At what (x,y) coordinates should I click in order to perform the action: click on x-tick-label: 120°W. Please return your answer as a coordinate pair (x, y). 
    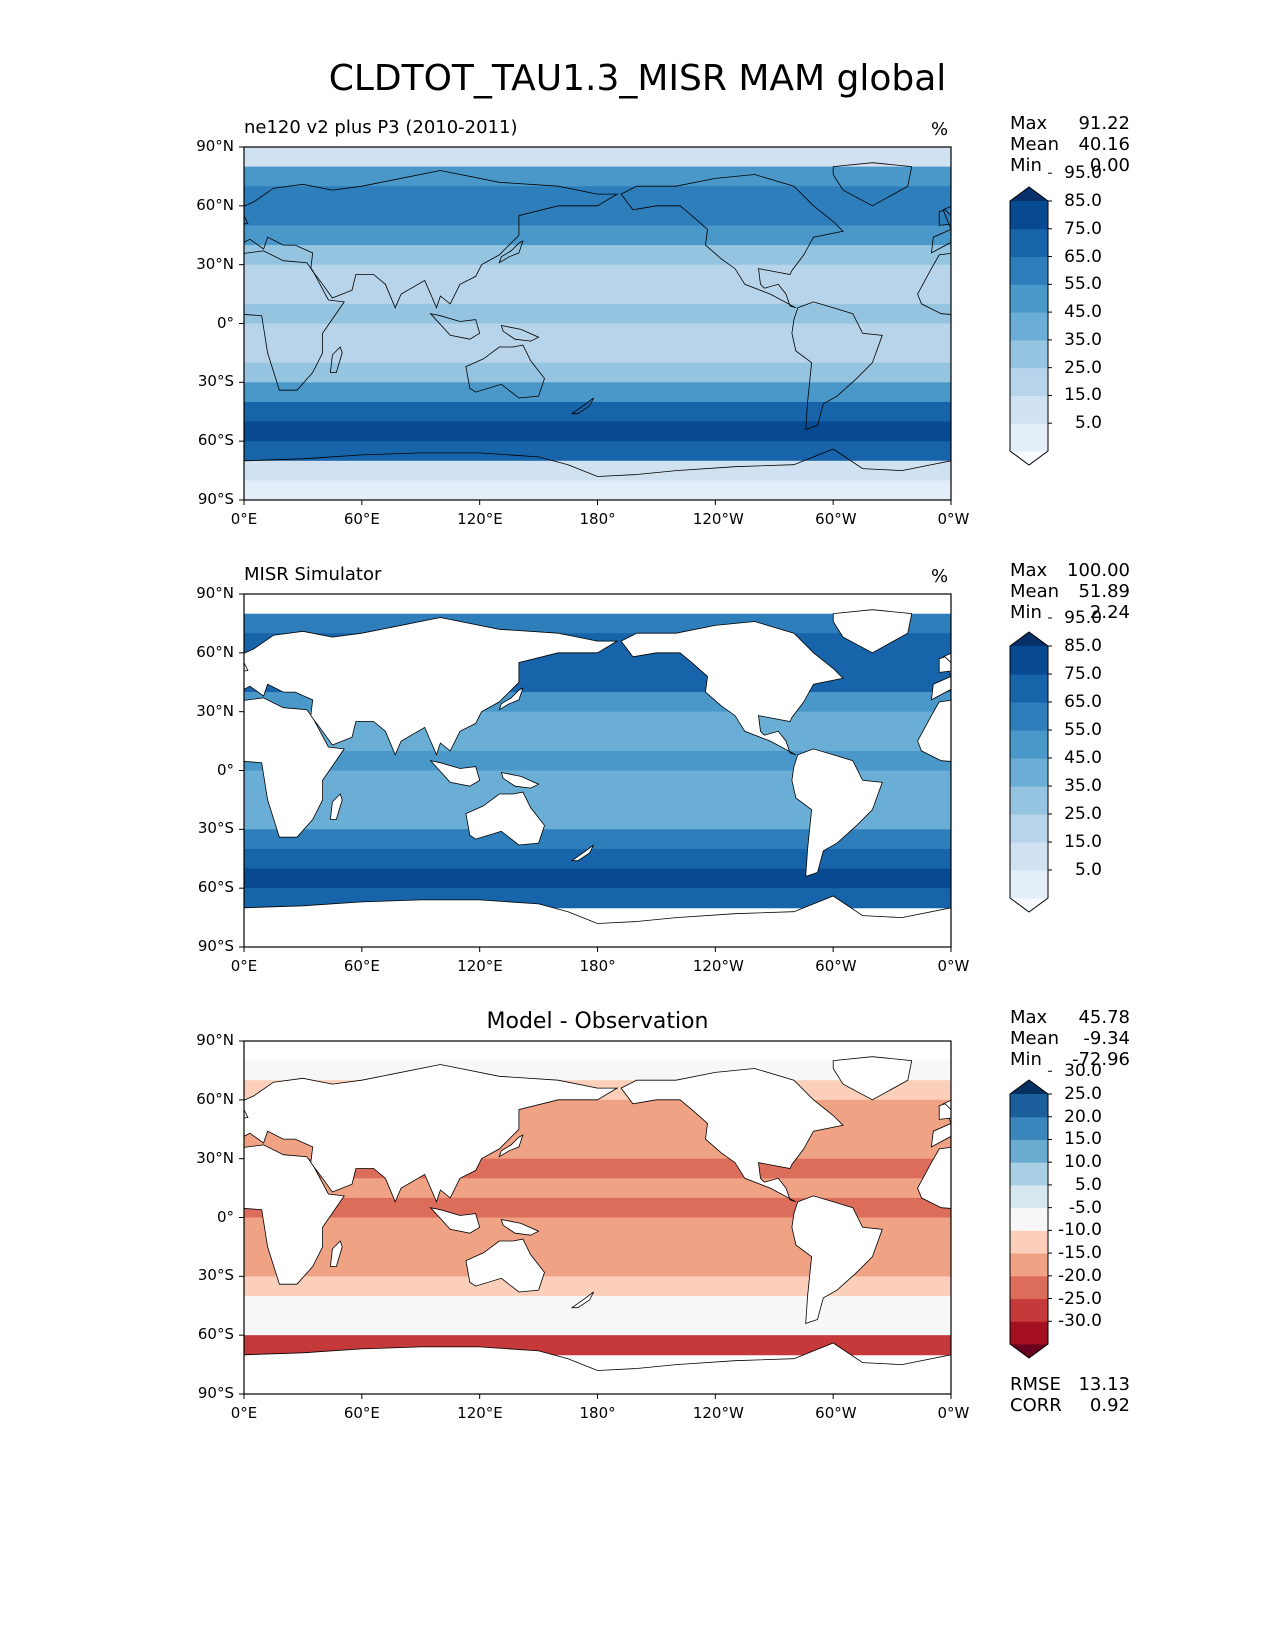
    Looking at the image, I should click on (718, 519).